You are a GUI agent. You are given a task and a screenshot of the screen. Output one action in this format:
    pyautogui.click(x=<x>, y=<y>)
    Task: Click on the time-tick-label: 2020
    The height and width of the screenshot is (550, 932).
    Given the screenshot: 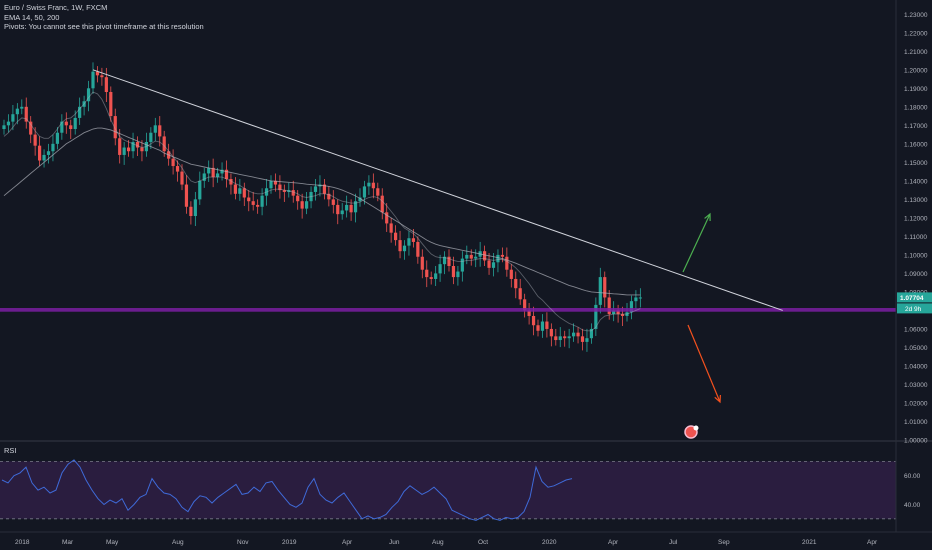 What is the action you would take?
    pyautogui.click(x=549, y=542)
    